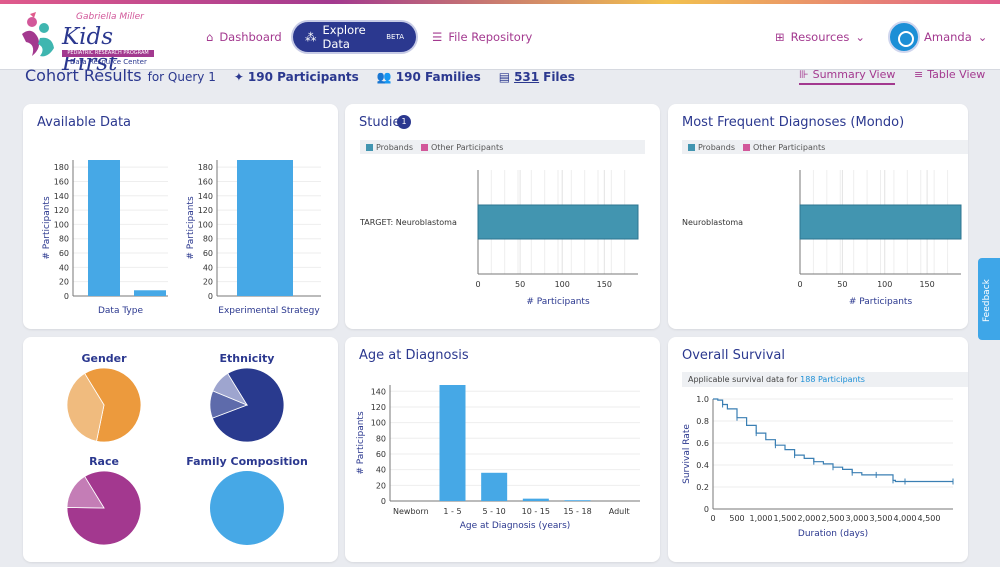 The width and height of the screenshot is (1000, 567). I want to click on demographics-pies: Gender Ethnicity Race Family Composition, so click(187, 449).